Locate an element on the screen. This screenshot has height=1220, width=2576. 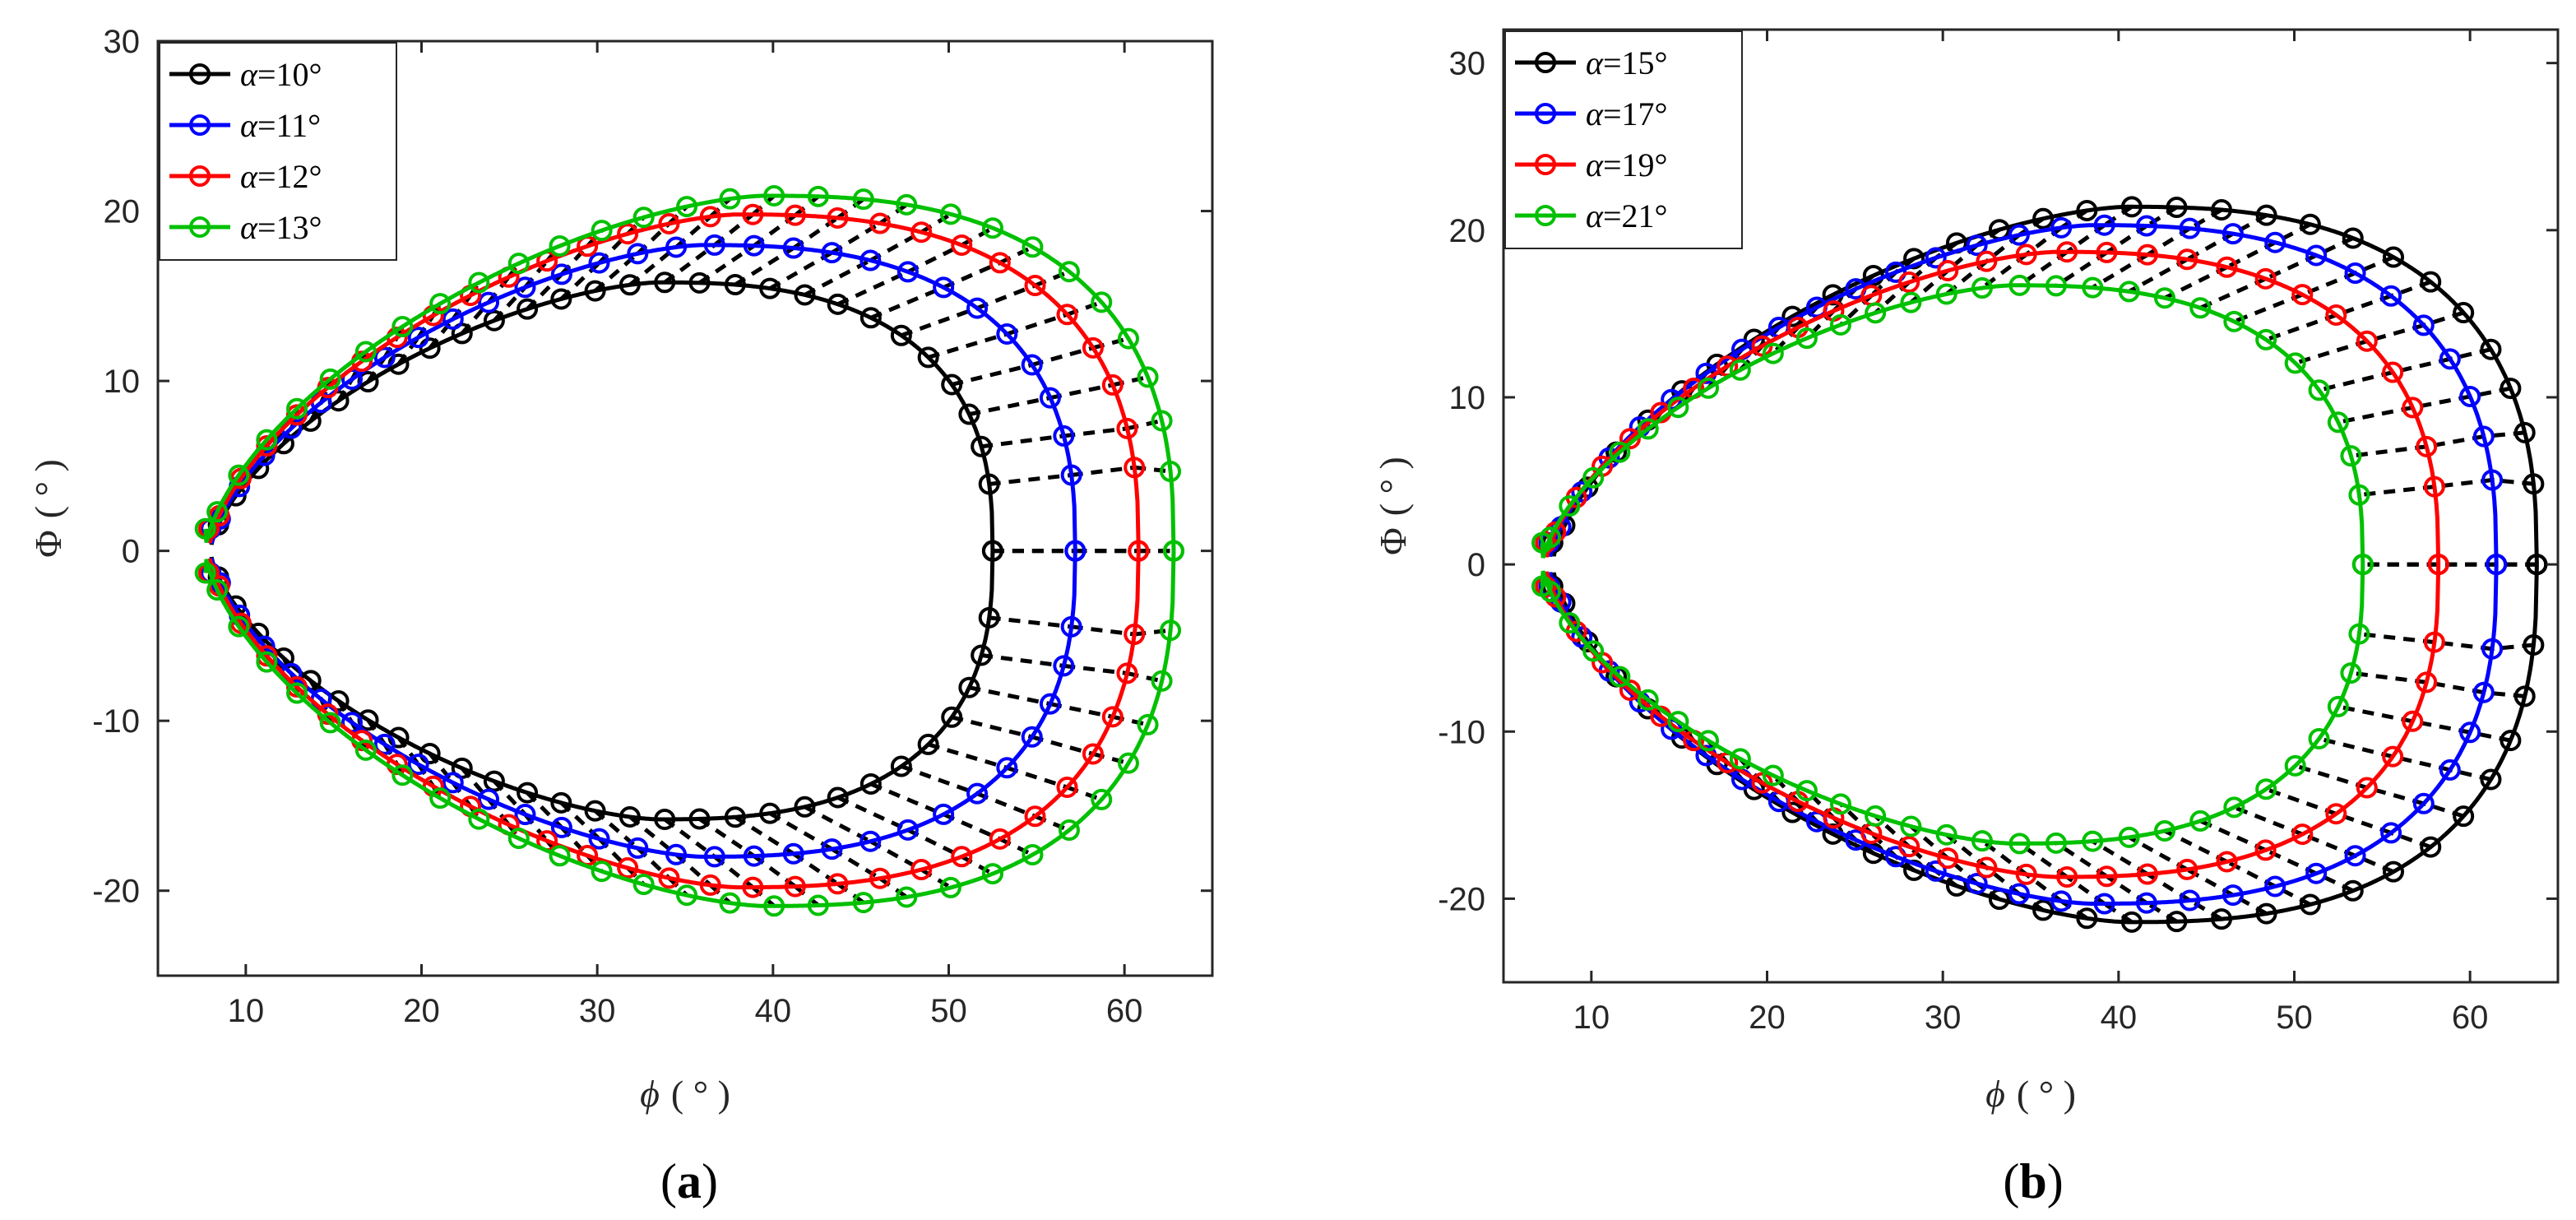
y-tick-label: -10 is located at coordinates (116, 721).